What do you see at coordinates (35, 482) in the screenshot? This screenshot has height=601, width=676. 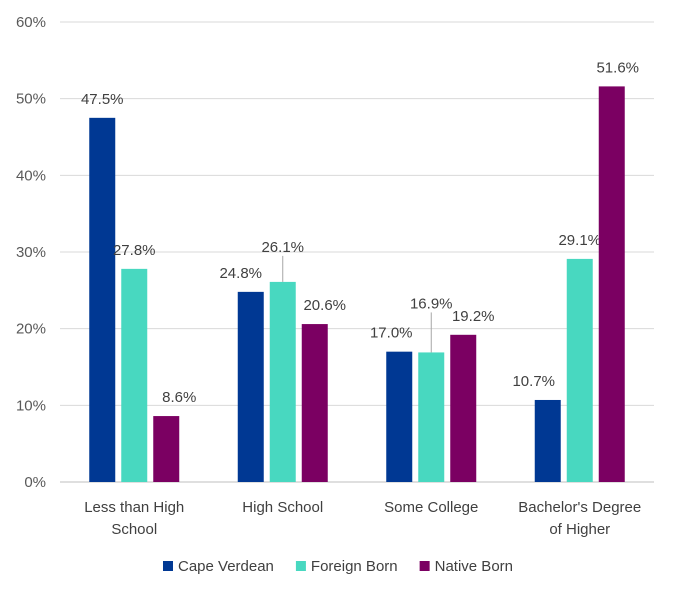 I see `y-tick-label: 0%` at bounding box center [35, 482].